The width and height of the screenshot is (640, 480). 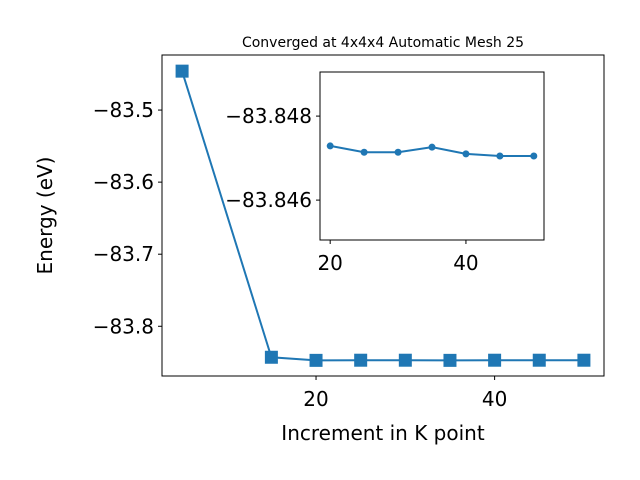 What do you see at coordinates (123, 110) in the screenshot?
I see `y-tick-label: −83.5` at bounding box center [123, 110].